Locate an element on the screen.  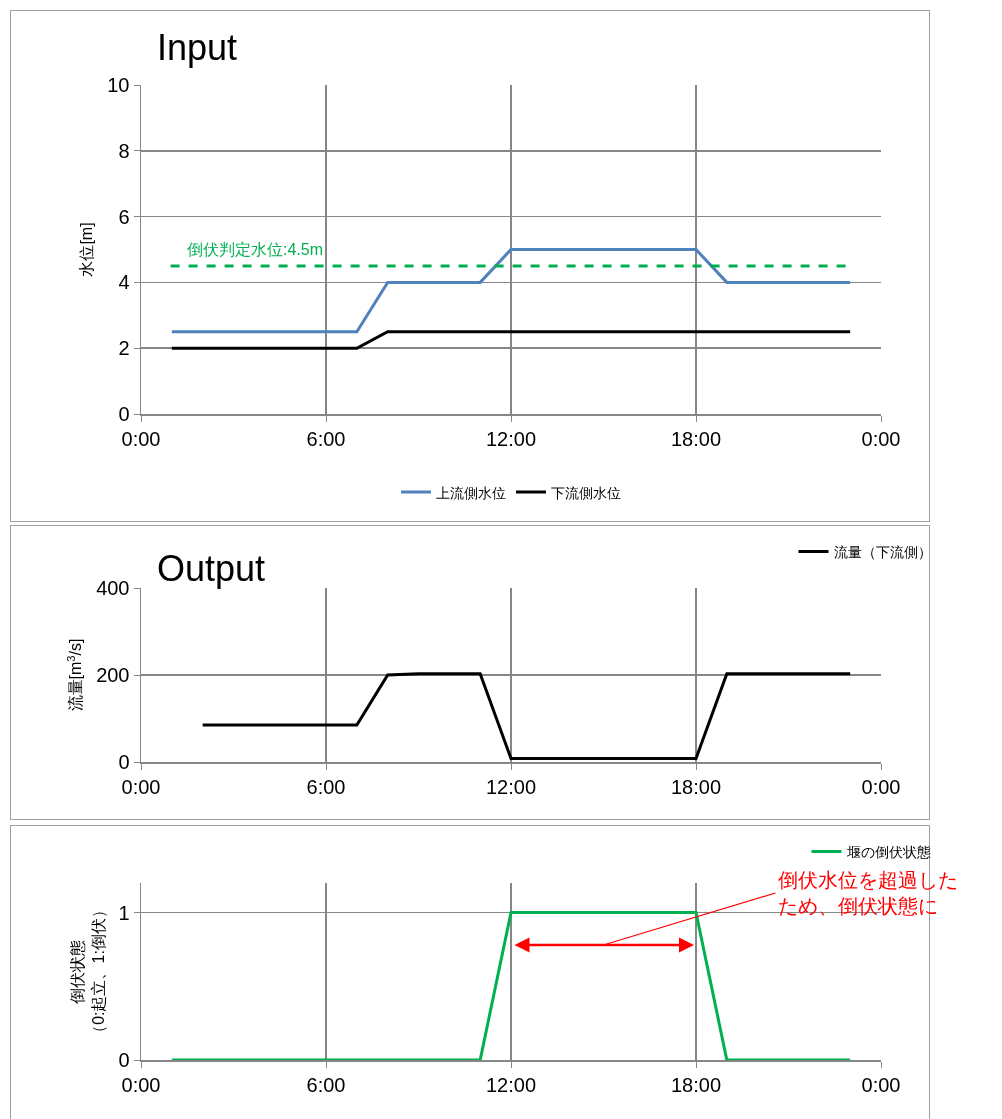
y-tick-label: 2 is located at coordinates (124, 348).